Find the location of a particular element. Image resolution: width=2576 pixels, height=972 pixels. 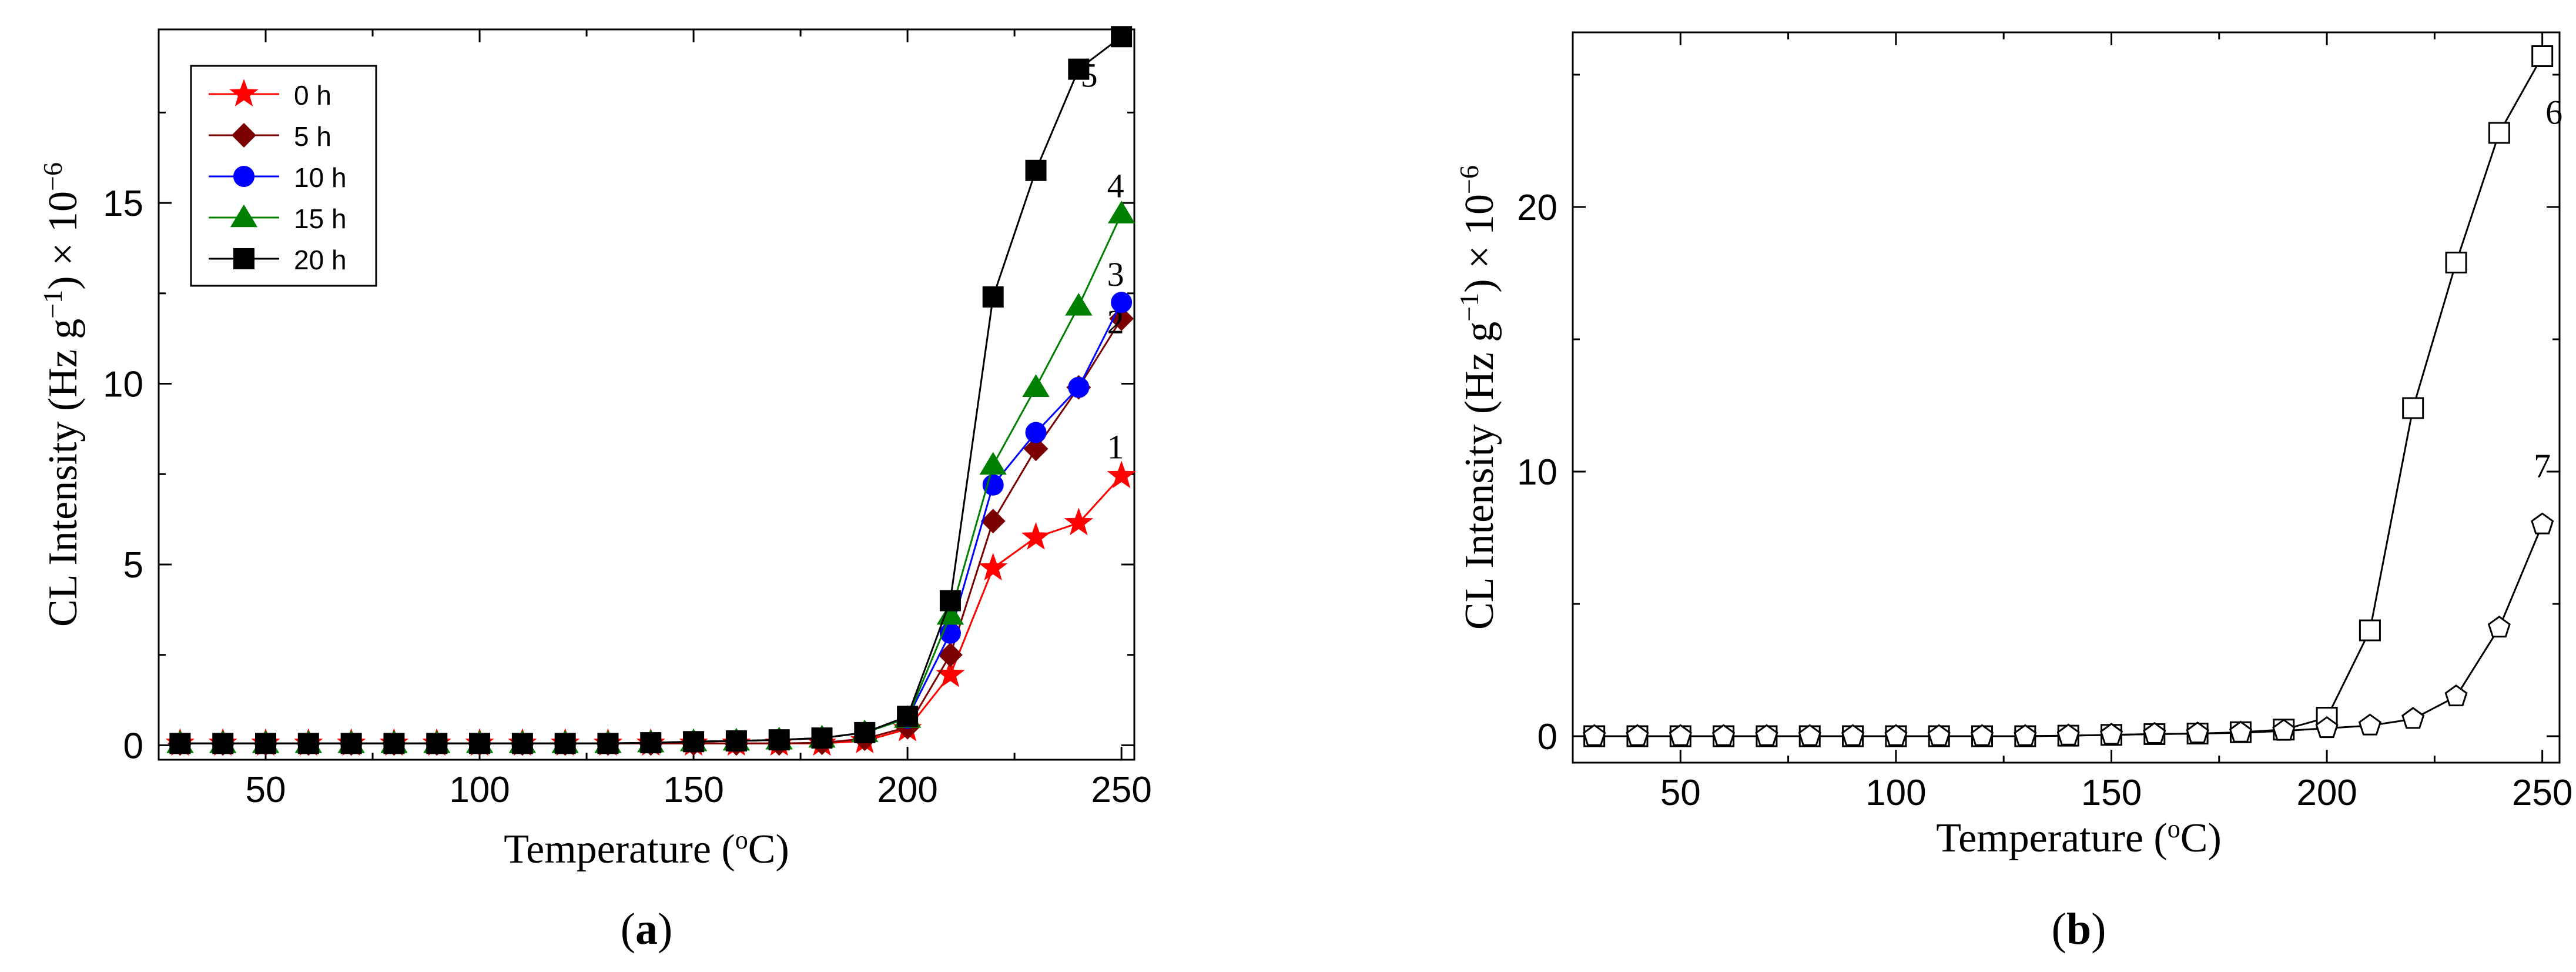

curve-label: 1 is located at coordinates (1115, 446).